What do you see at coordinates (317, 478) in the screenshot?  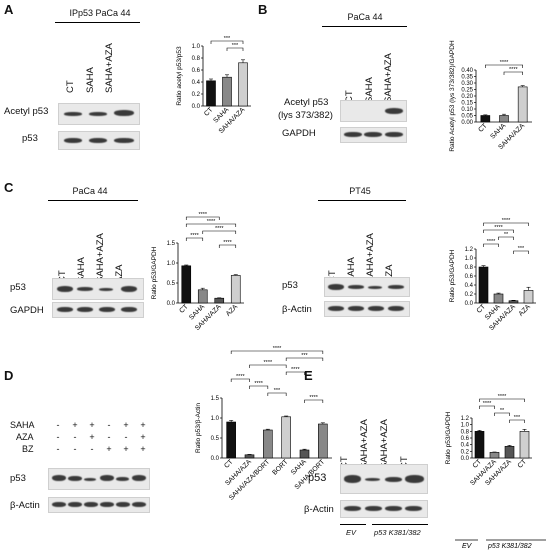 I see `panel-e-row-p53: p53` at bounding box center [317, 478].